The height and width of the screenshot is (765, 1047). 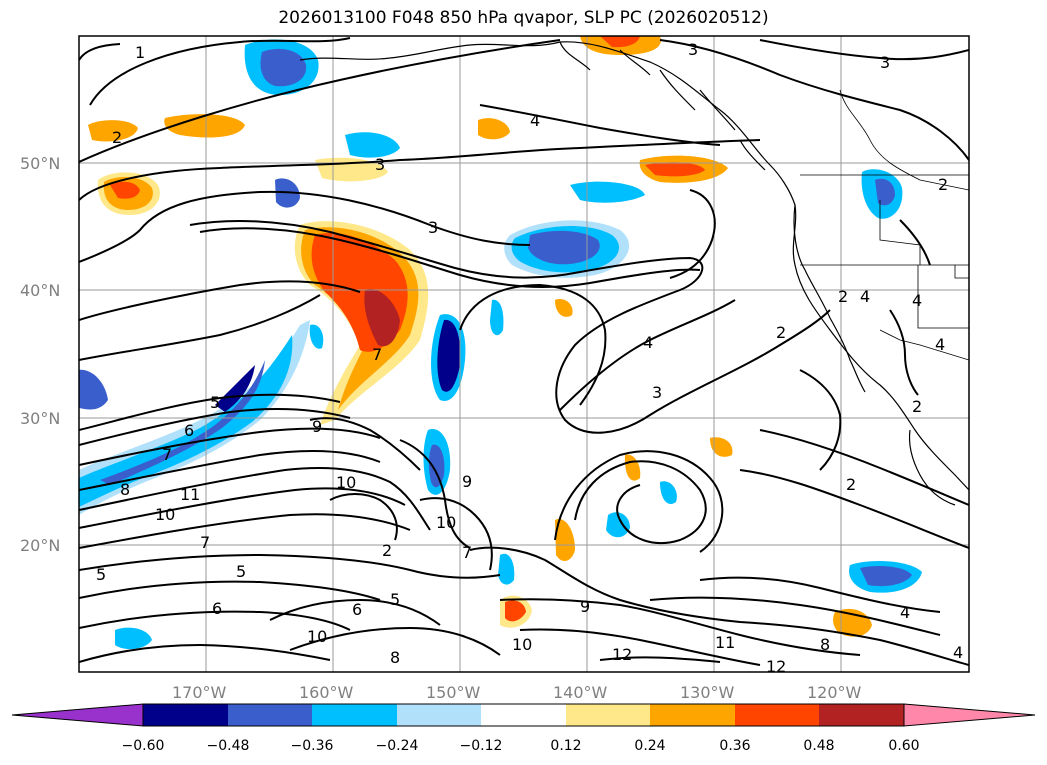 I want to click on lon-tick-label: 130°W, so click(x=707, y=692).